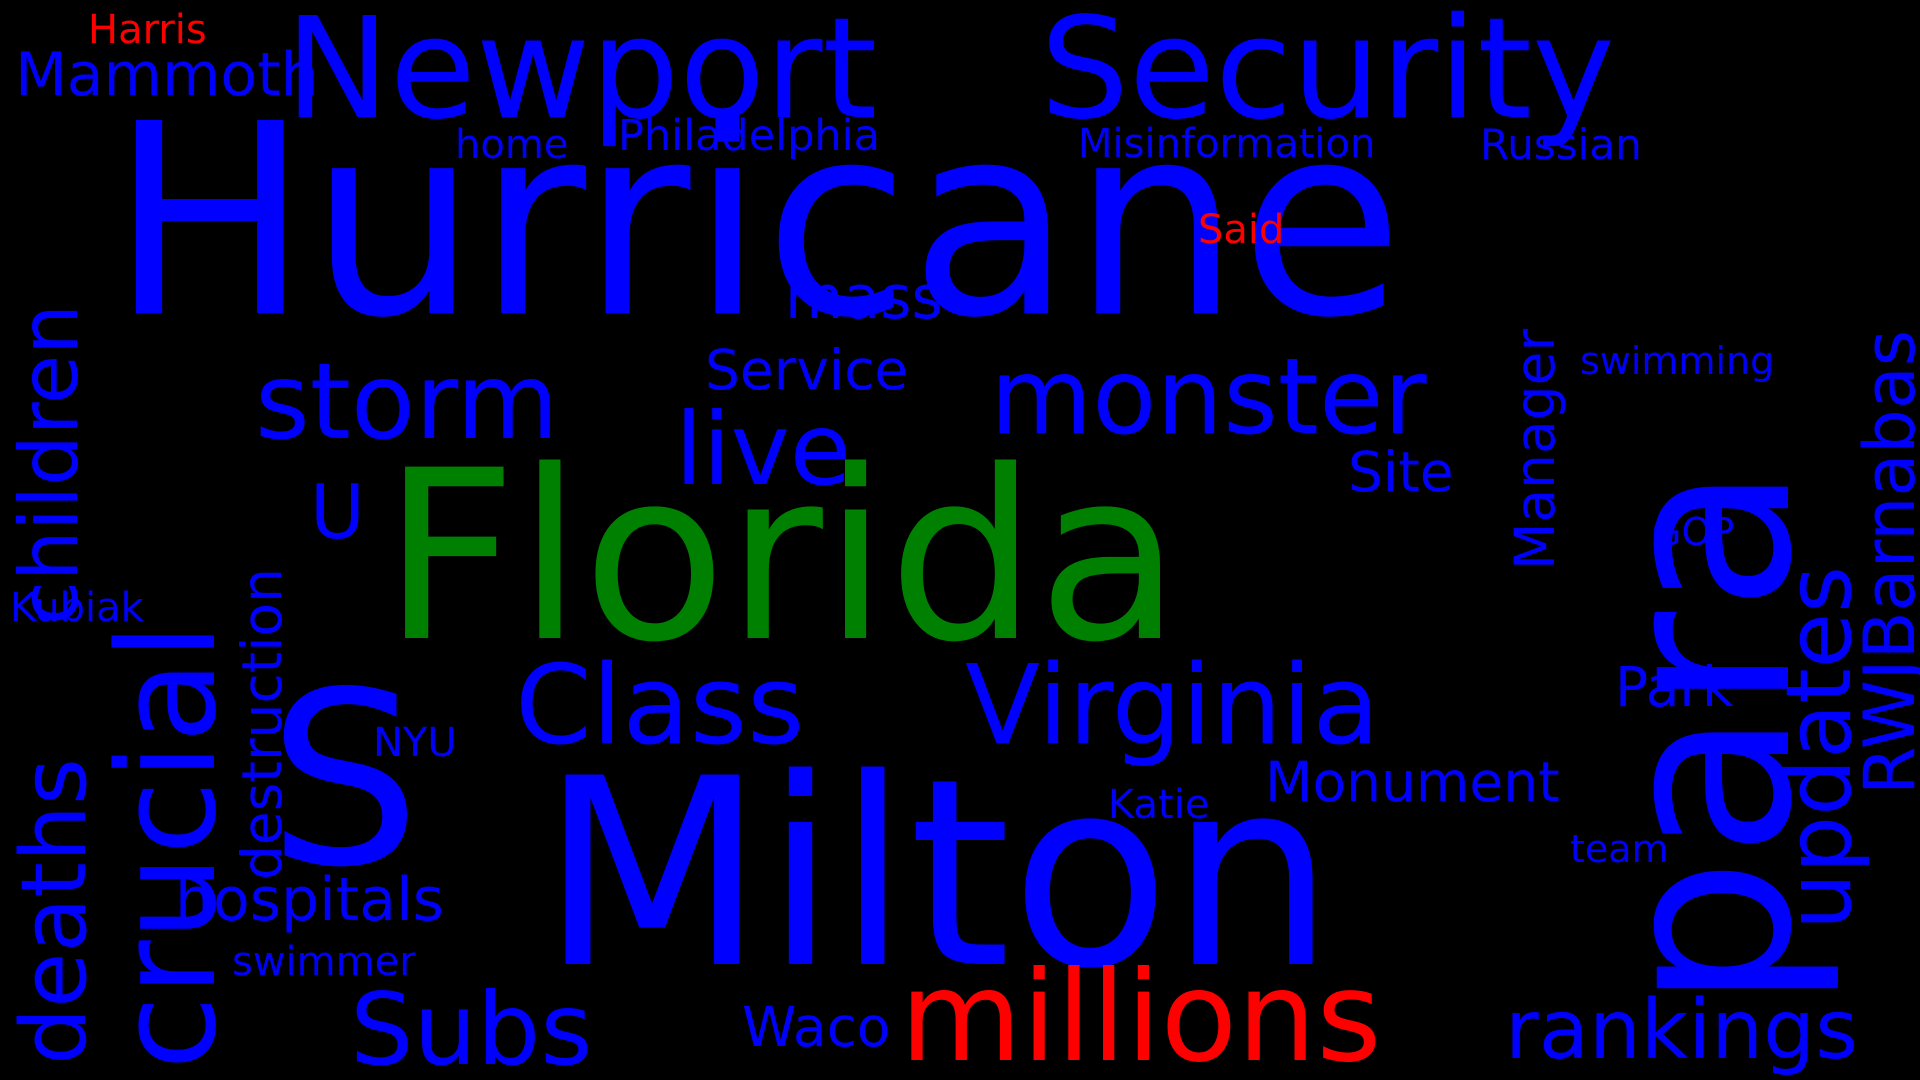  Describe the element at coordinates (337, 512) in the screenshot. I see `word-u: U` at that location.